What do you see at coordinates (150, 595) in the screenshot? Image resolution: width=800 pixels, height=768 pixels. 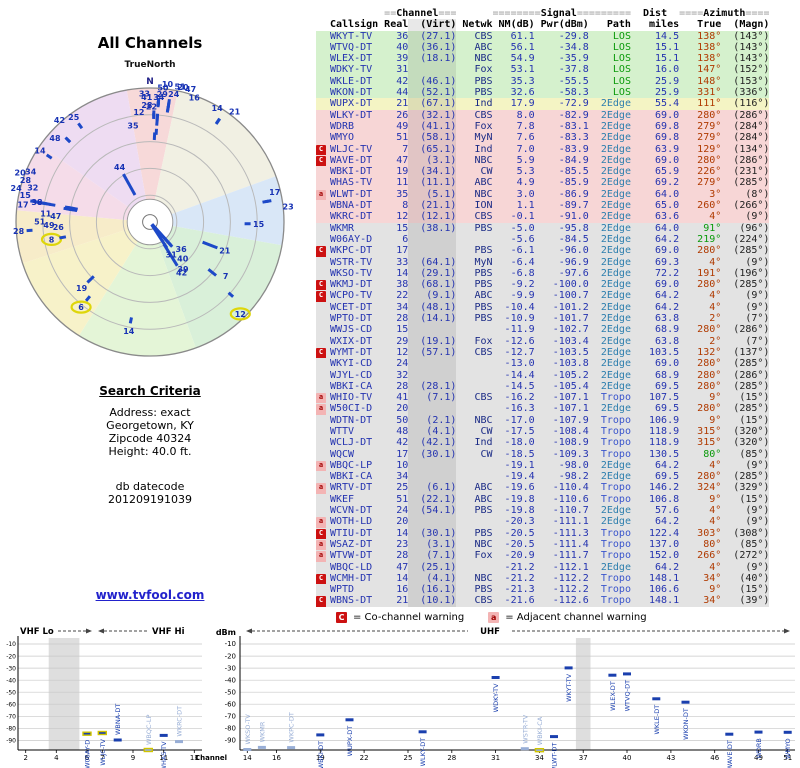 I see `tvfool-link: www.tvfool.com` at bounding box center [150, 595].